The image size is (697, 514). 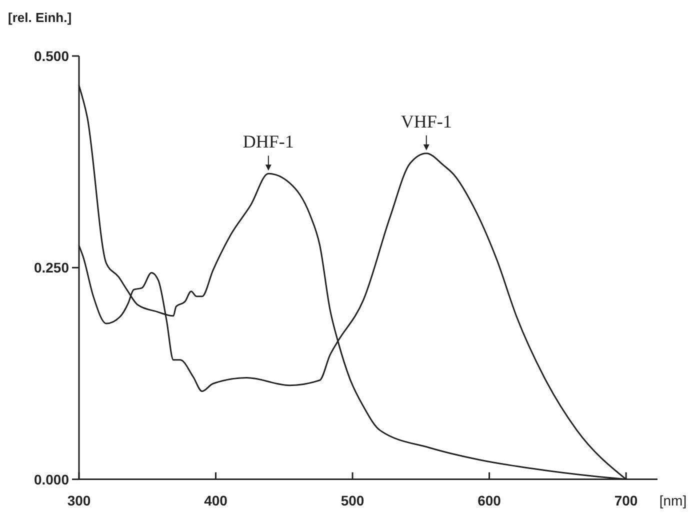 I want to click on x-tick-label: 700, so click(x=626, y=500).